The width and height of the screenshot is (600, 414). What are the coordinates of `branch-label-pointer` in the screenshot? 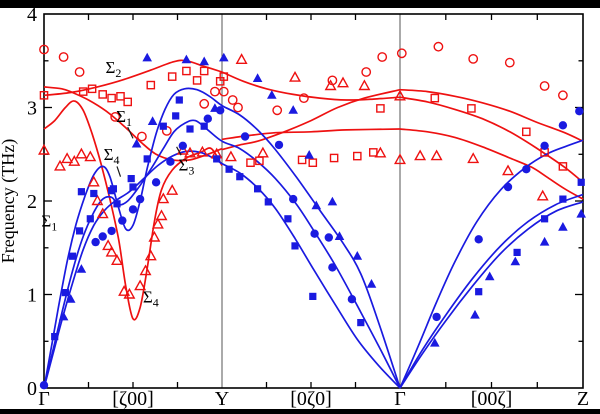 It's located at (179, 151).